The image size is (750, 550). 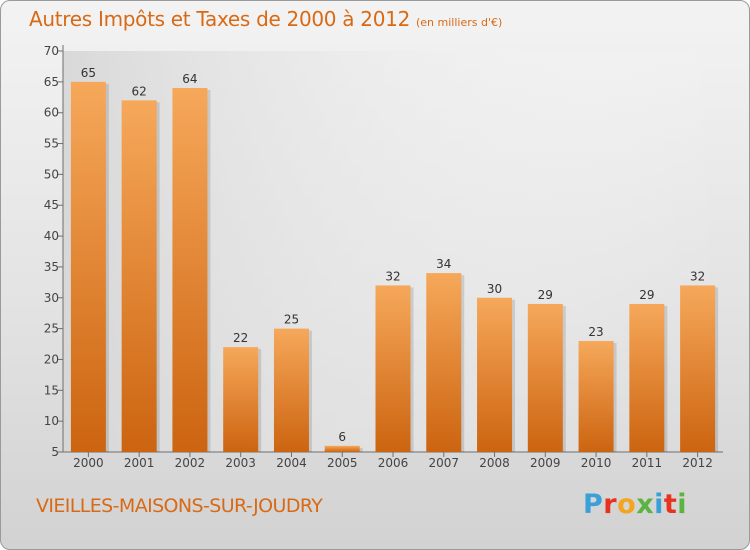 What do you see at coordinates (88, 73) in the screenshot?
I see `value-label-2000: 65` at bounding box center [88, 73].